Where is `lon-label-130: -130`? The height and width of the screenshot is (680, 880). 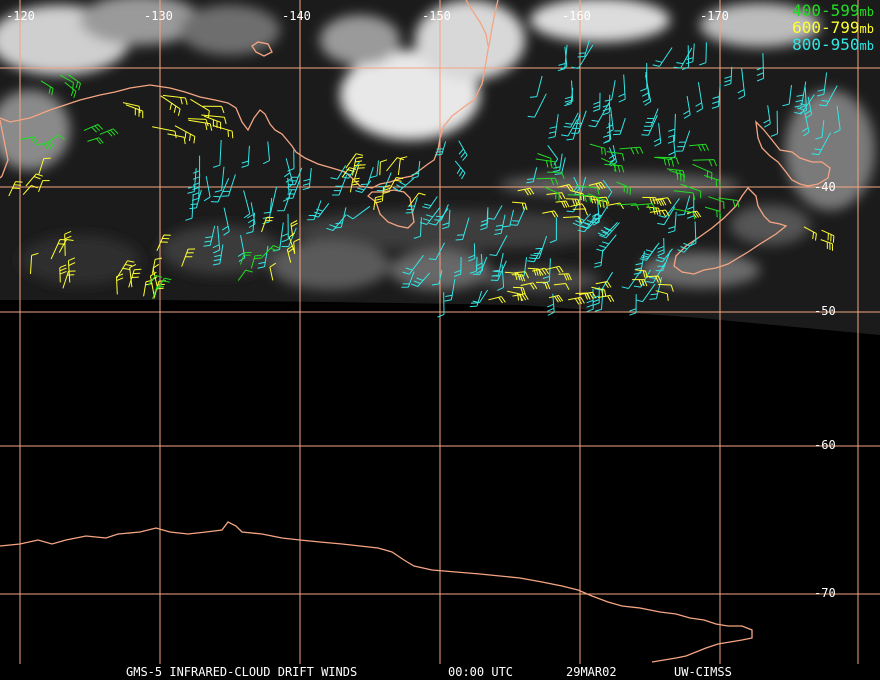 lon-label-130: -130 is located at coordinates (158, 16).